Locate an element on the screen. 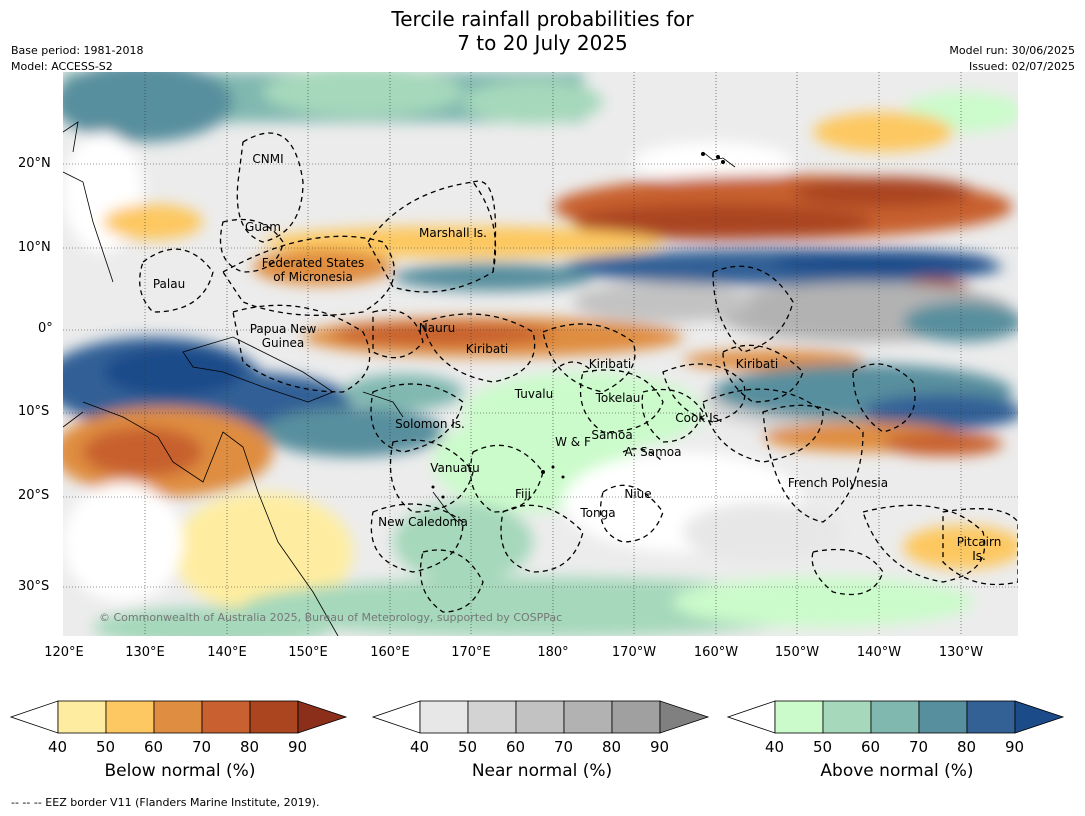 Image resolution: width=1085 pixels, height=816 pixels. label-niue: Niue is located at coordinates (638, 494).